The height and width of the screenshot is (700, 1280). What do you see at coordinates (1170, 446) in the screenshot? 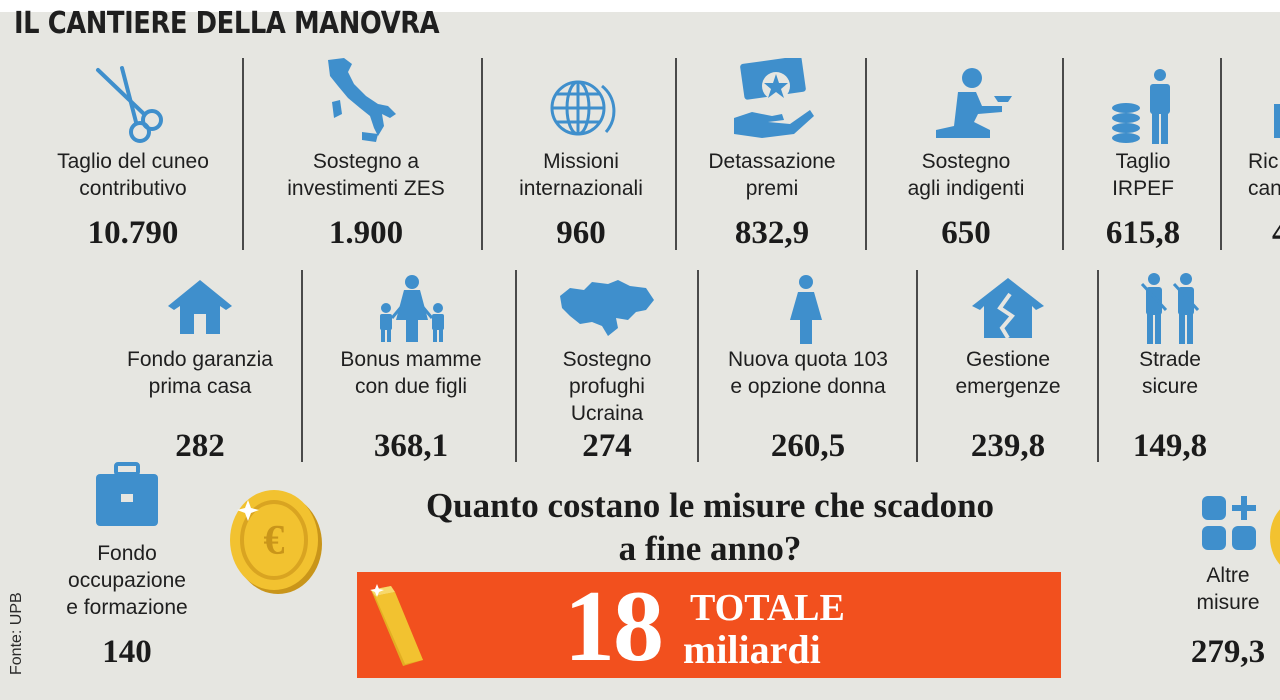
I see `measure-value: 149,8` at bounding box center [1170, 446].